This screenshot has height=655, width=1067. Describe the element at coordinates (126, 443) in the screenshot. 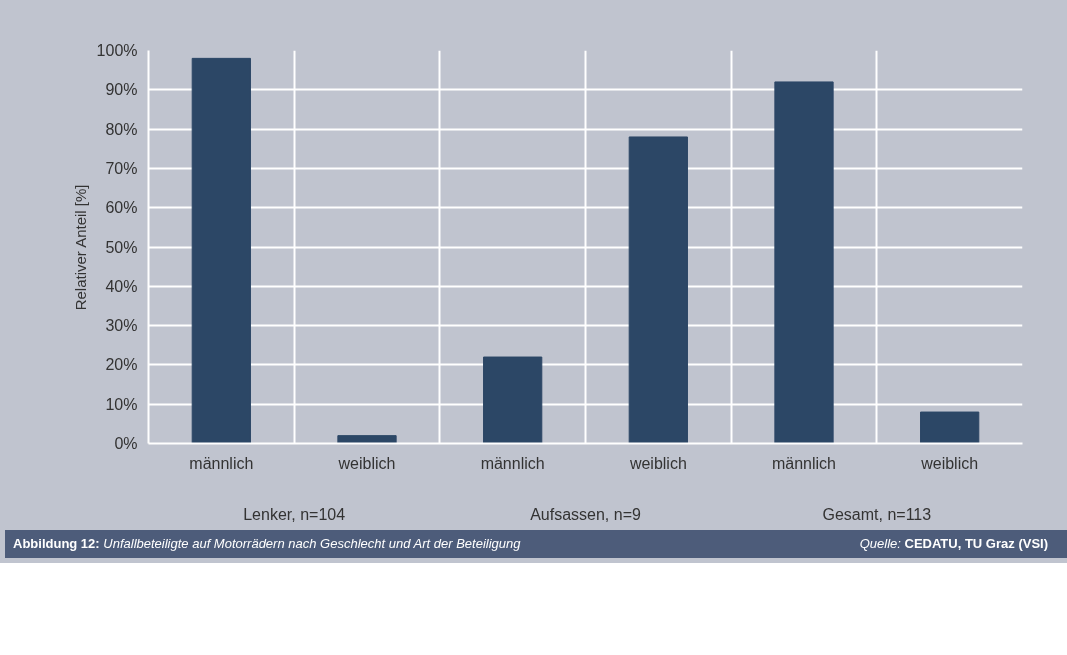

I see `y-tick-label: 0%` at that location.